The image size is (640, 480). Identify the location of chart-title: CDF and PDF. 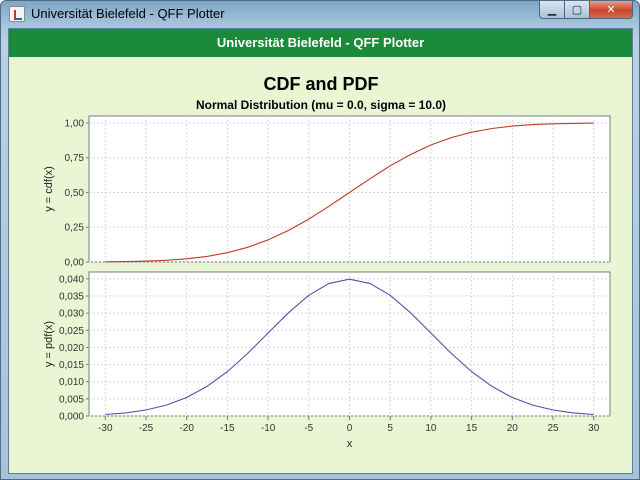
(321, 84).